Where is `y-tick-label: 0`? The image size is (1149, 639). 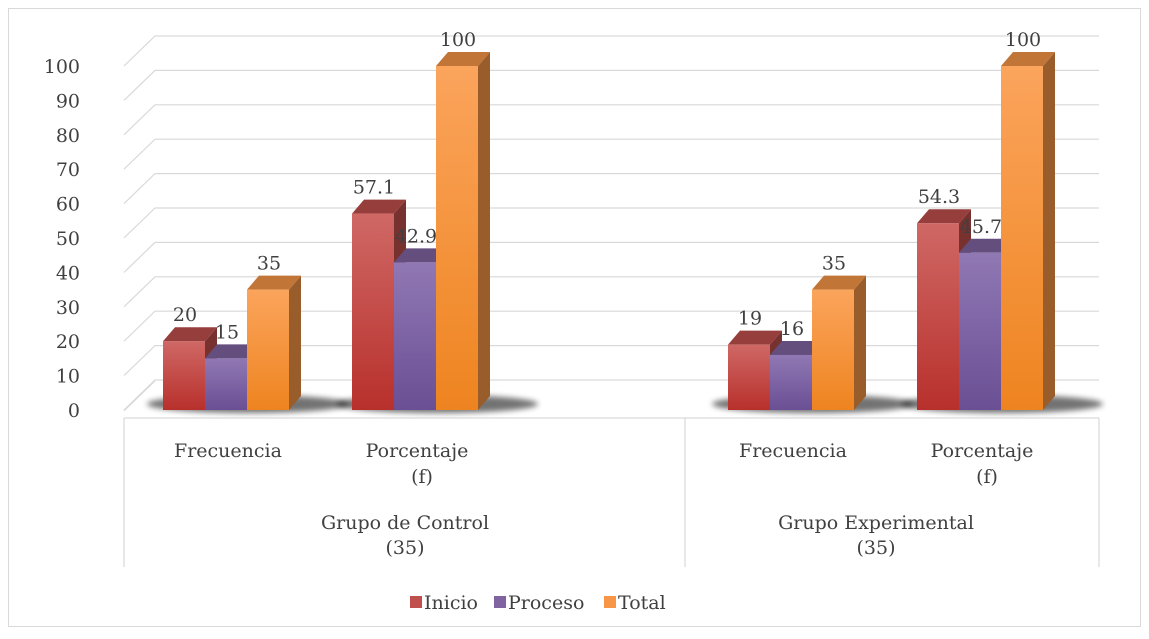
y-tick-label: 0 is located at coordinates (74, 411).